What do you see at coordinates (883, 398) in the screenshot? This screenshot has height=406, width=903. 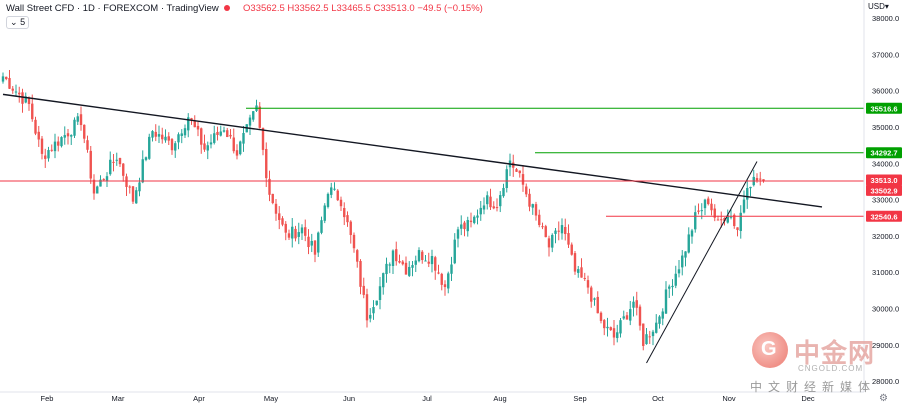 I see `settings-gear-icon: ⚙` at bounding box center [883, 398].